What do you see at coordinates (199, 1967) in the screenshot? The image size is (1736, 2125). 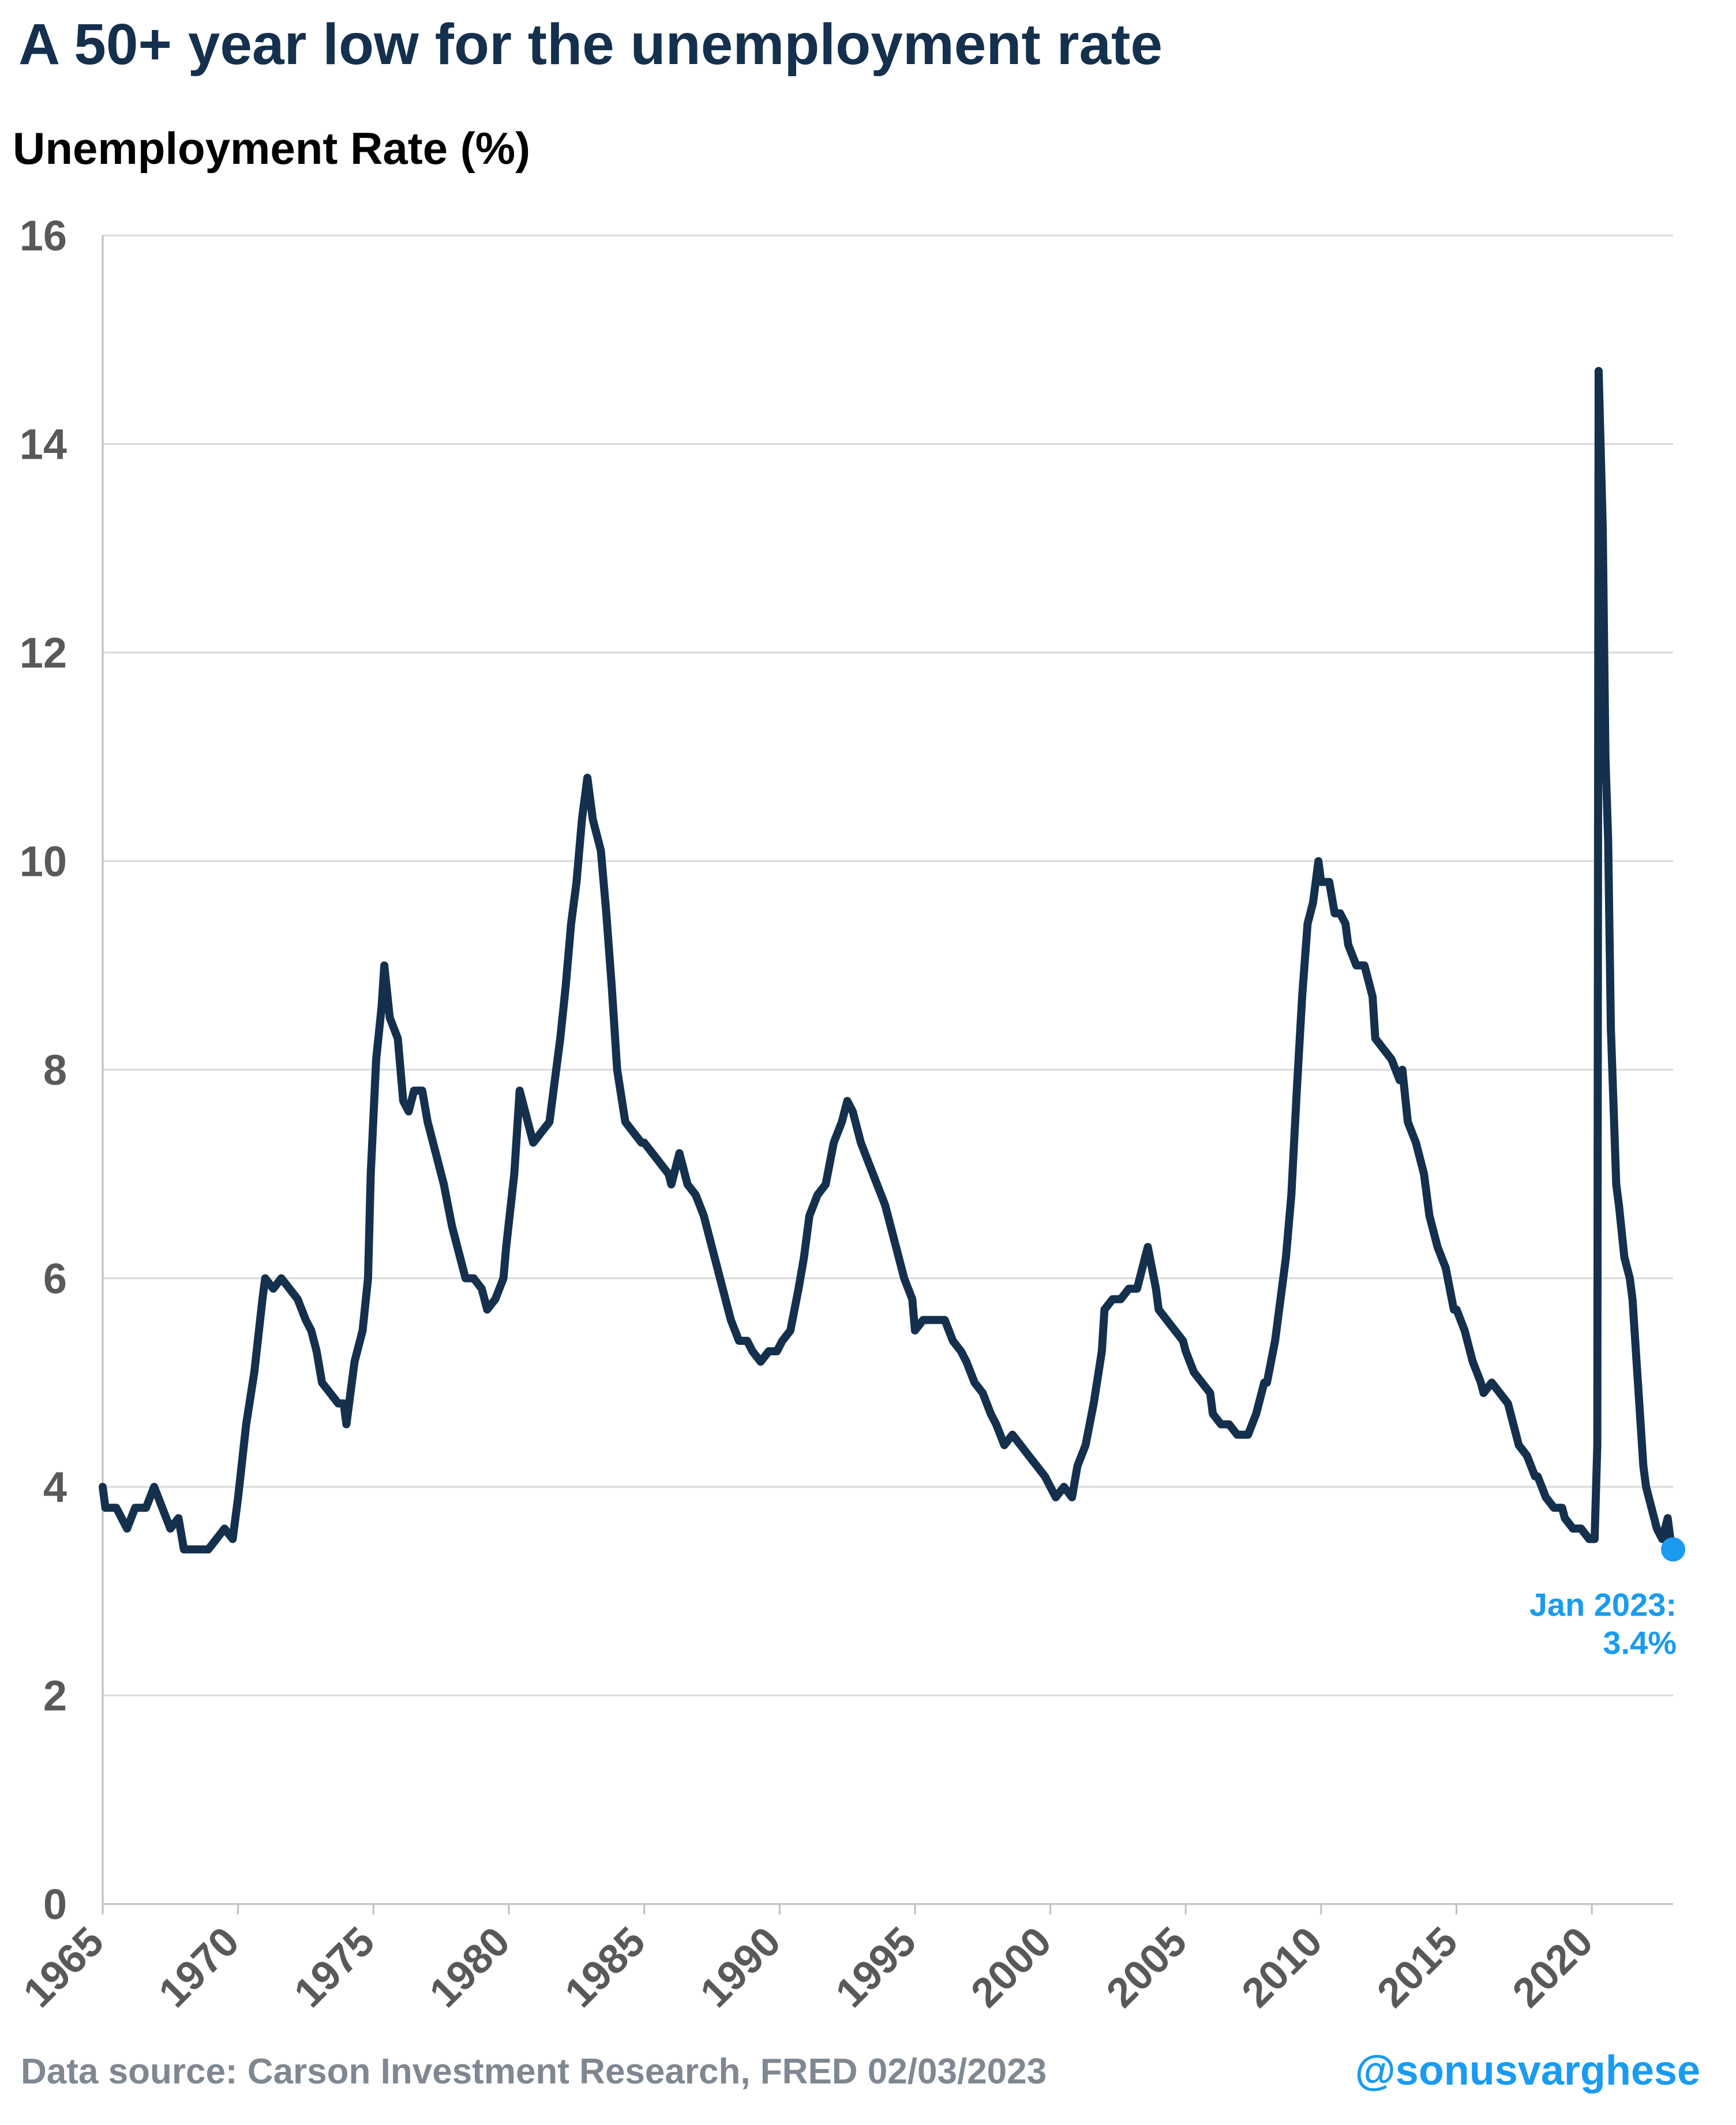 I see `x-tick-label: 1970` at bounding box center [199, 1967].